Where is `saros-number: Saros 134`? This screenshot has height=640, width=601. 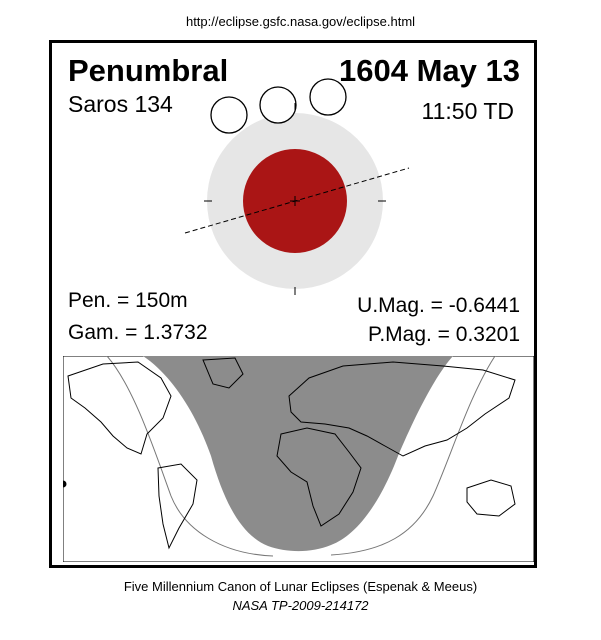
saros-number: Saros 134 is located at coordinates (120, 104).